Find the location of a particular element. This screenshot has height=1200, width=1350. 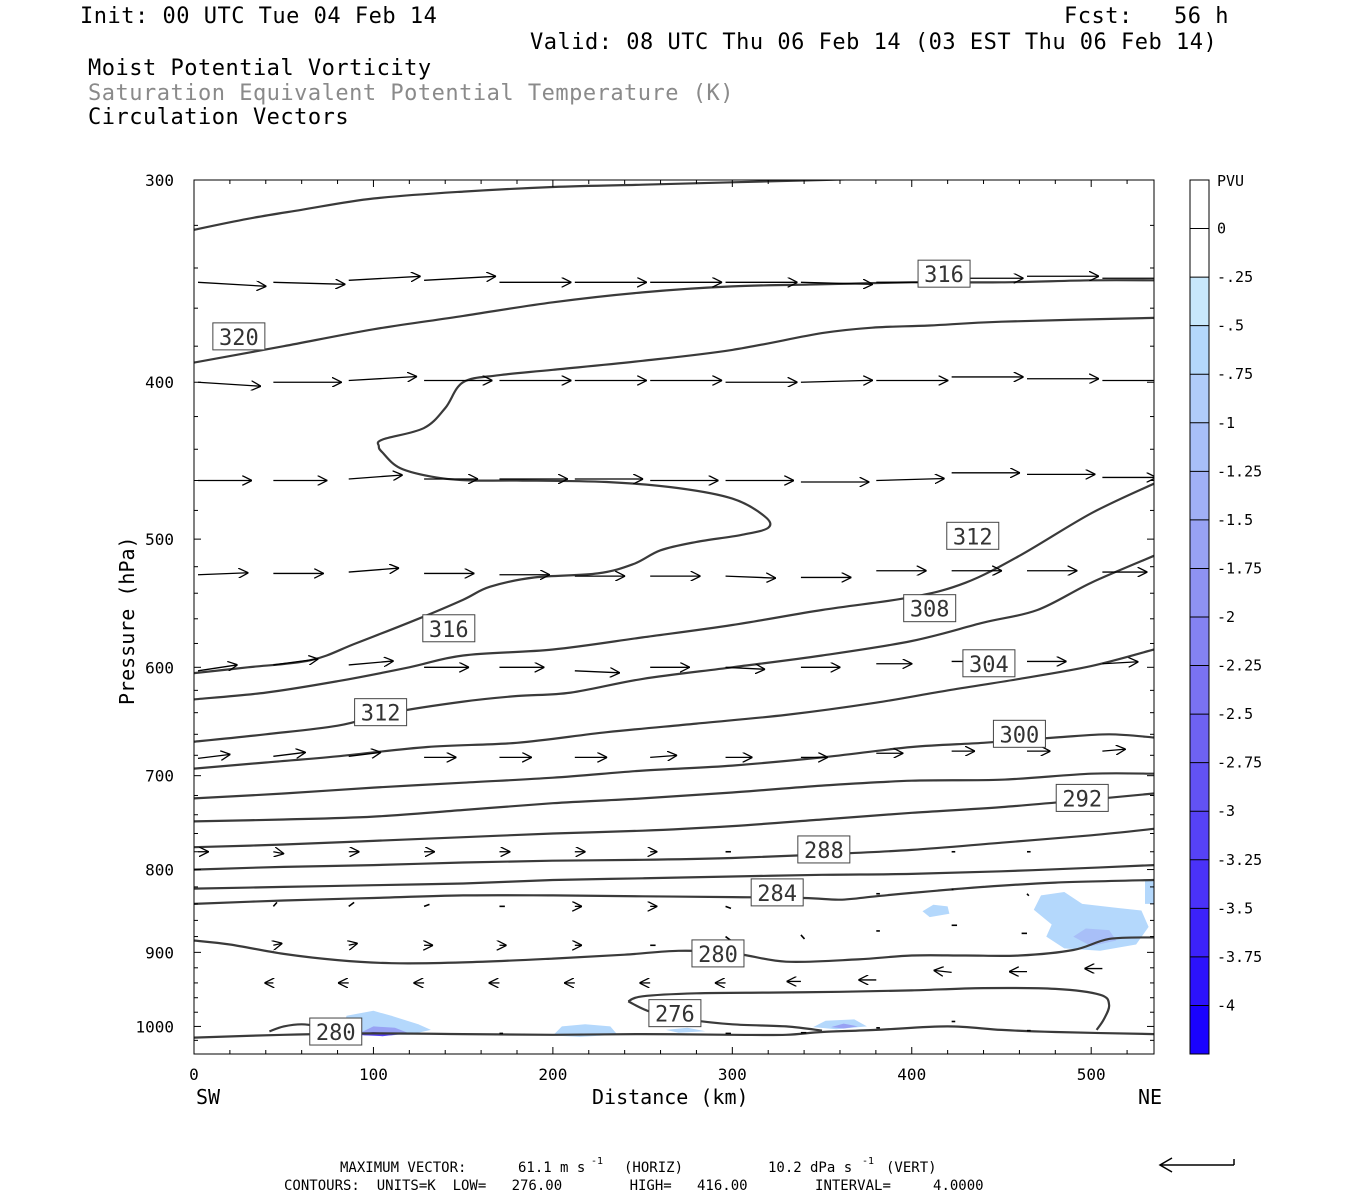

colorbar-tick-label: -3.75 is located at coordinates (1239, 957).